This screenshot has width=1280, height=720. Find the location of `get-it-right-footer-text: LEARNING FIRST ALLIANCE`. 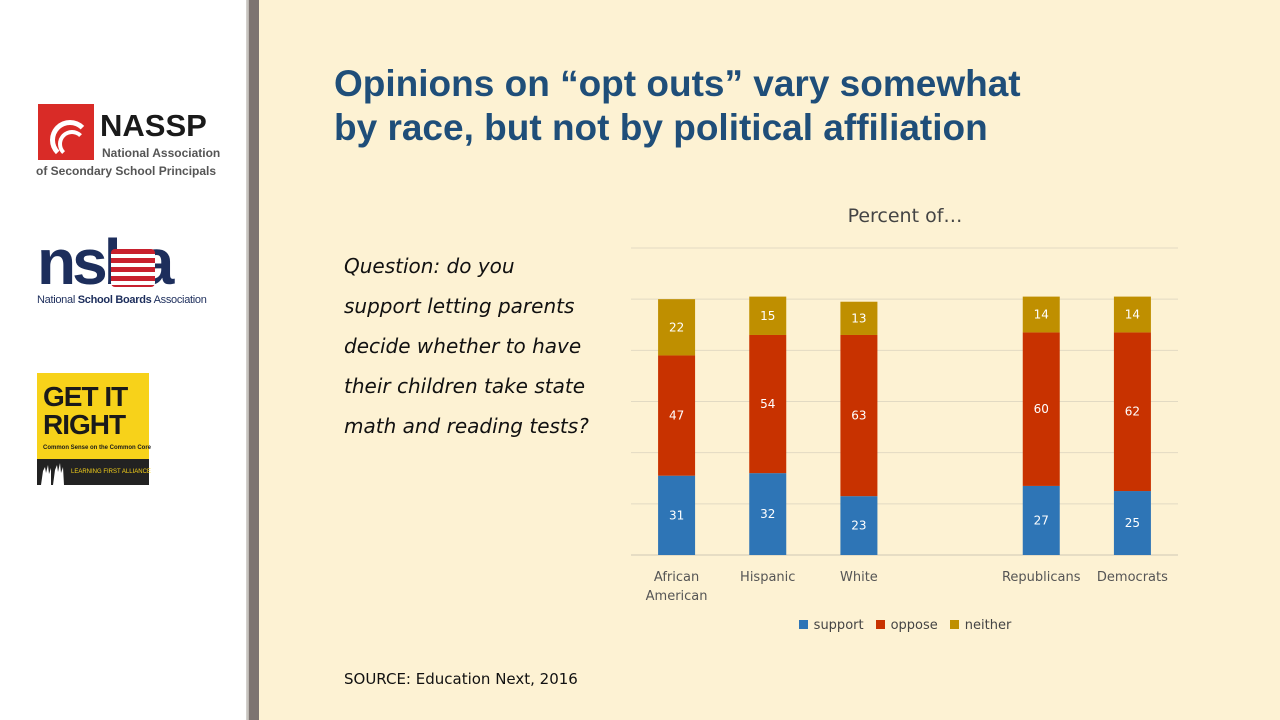

get-it-right-footer-text: LEARNING FIRST ALLIANCE is located at coordinates (111, 472).